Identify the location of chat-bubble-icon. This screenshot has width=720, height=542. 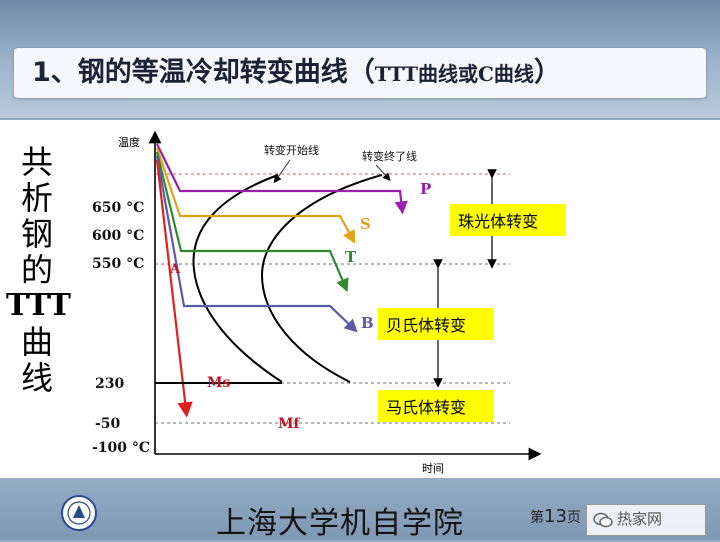
(603, 520).